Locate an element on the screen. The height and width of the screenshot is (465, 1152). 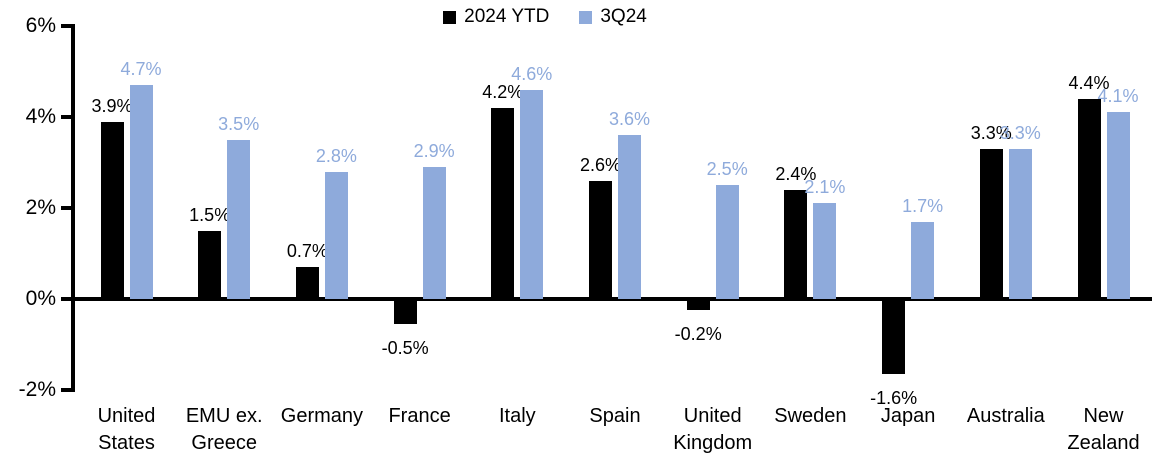
category-label: Spain is located at coordinates (615, 416).